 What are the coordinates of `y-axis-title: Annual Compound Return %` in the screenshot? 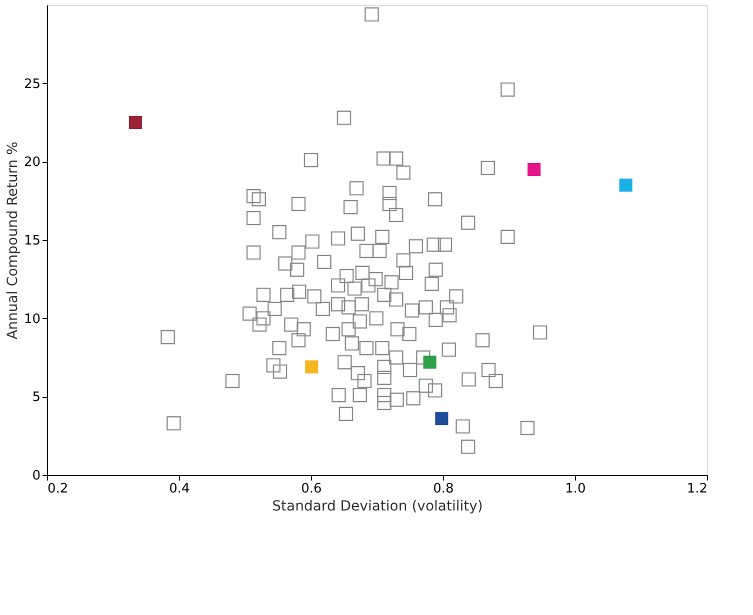 It's located at (12, 241).